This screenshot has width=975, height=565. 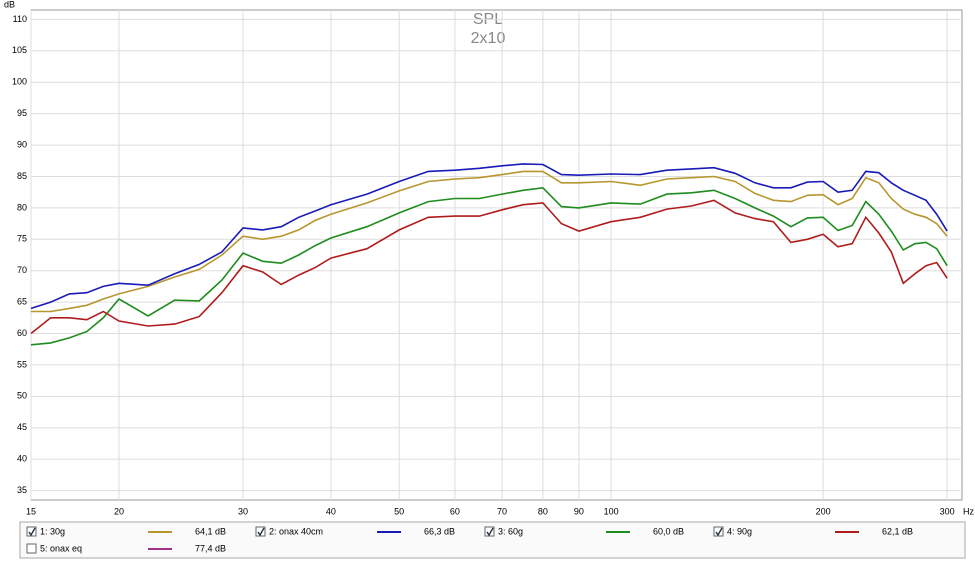 What do you see at coordinates (243, 511) in the screenshot?
I see `x-tick-label: 30` at bounding box center [243, 511].